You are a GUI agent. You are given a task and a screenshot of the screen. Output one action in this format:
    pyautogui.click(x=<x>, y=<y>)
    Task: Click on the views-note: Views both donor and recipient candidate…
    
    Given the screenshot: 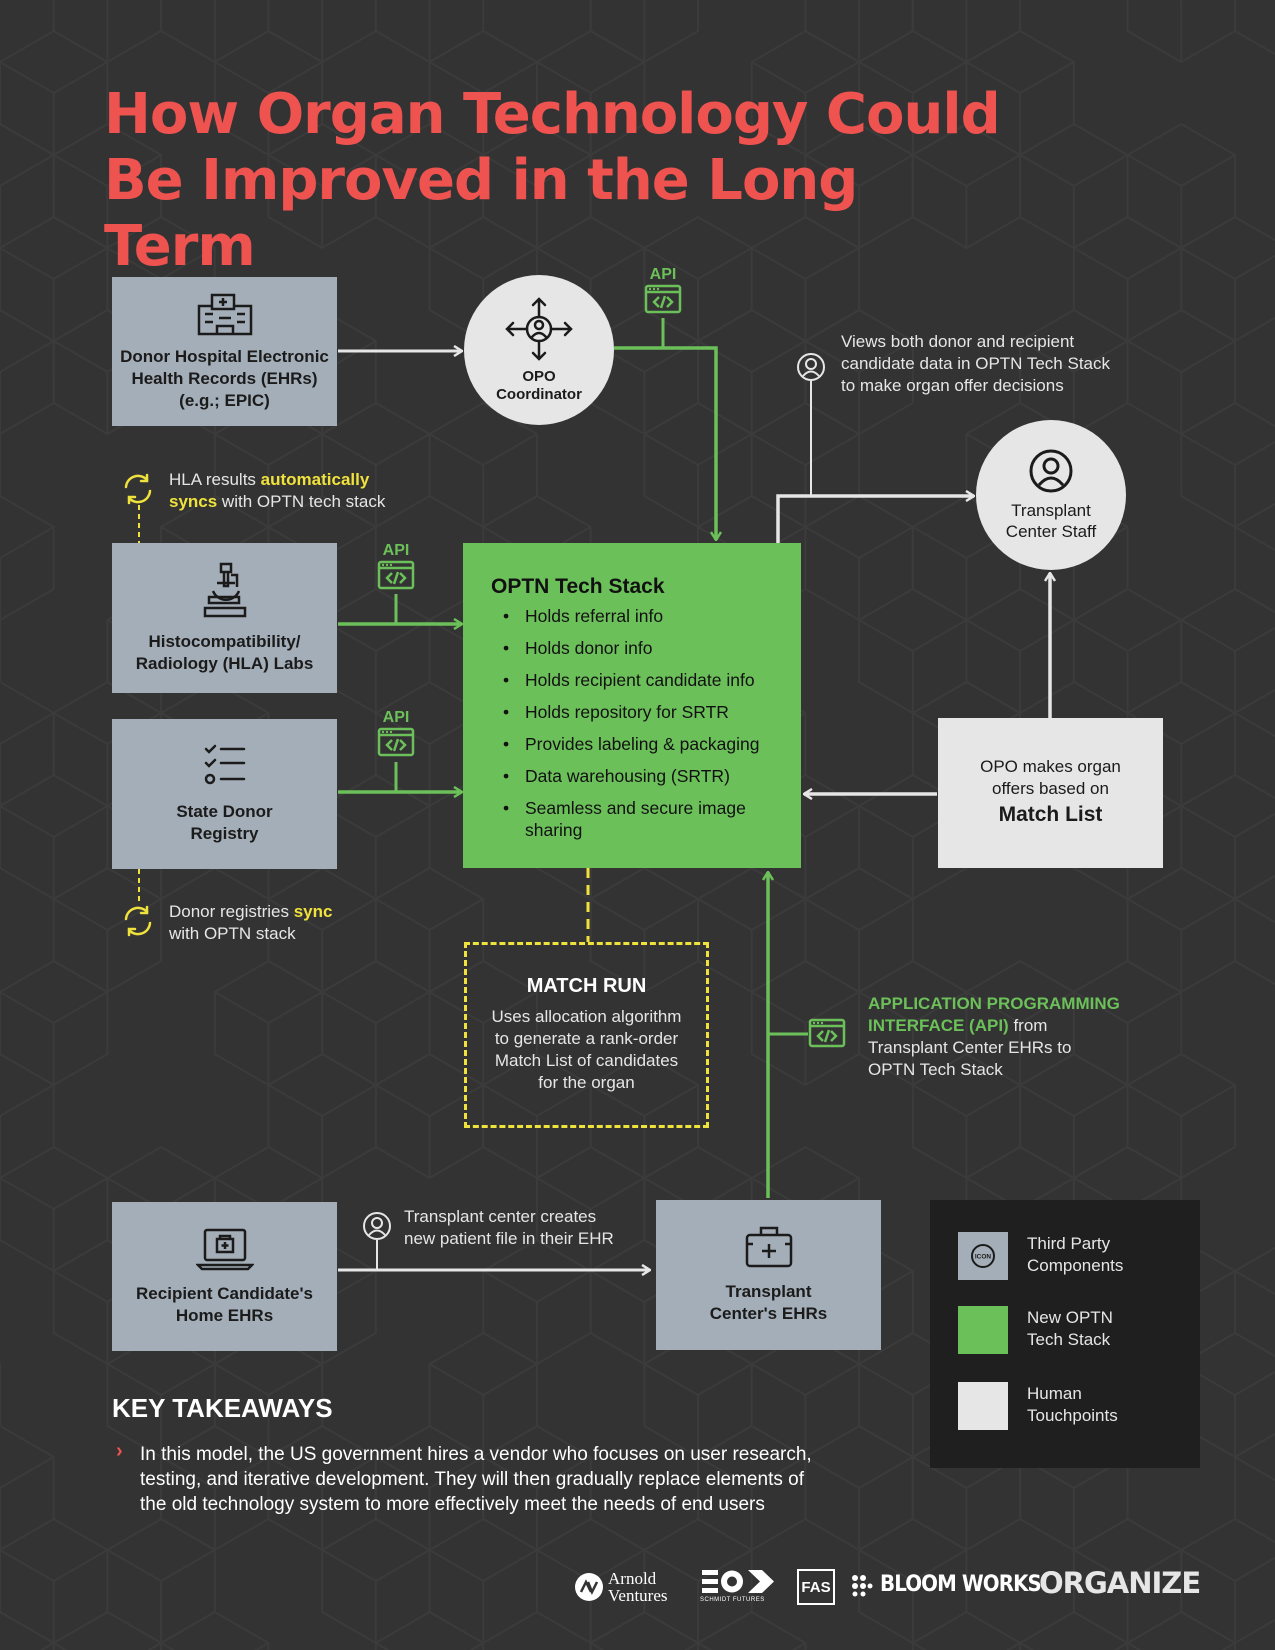 What is the action you would take?
    pyautogui.click(x=991, y=364)
    